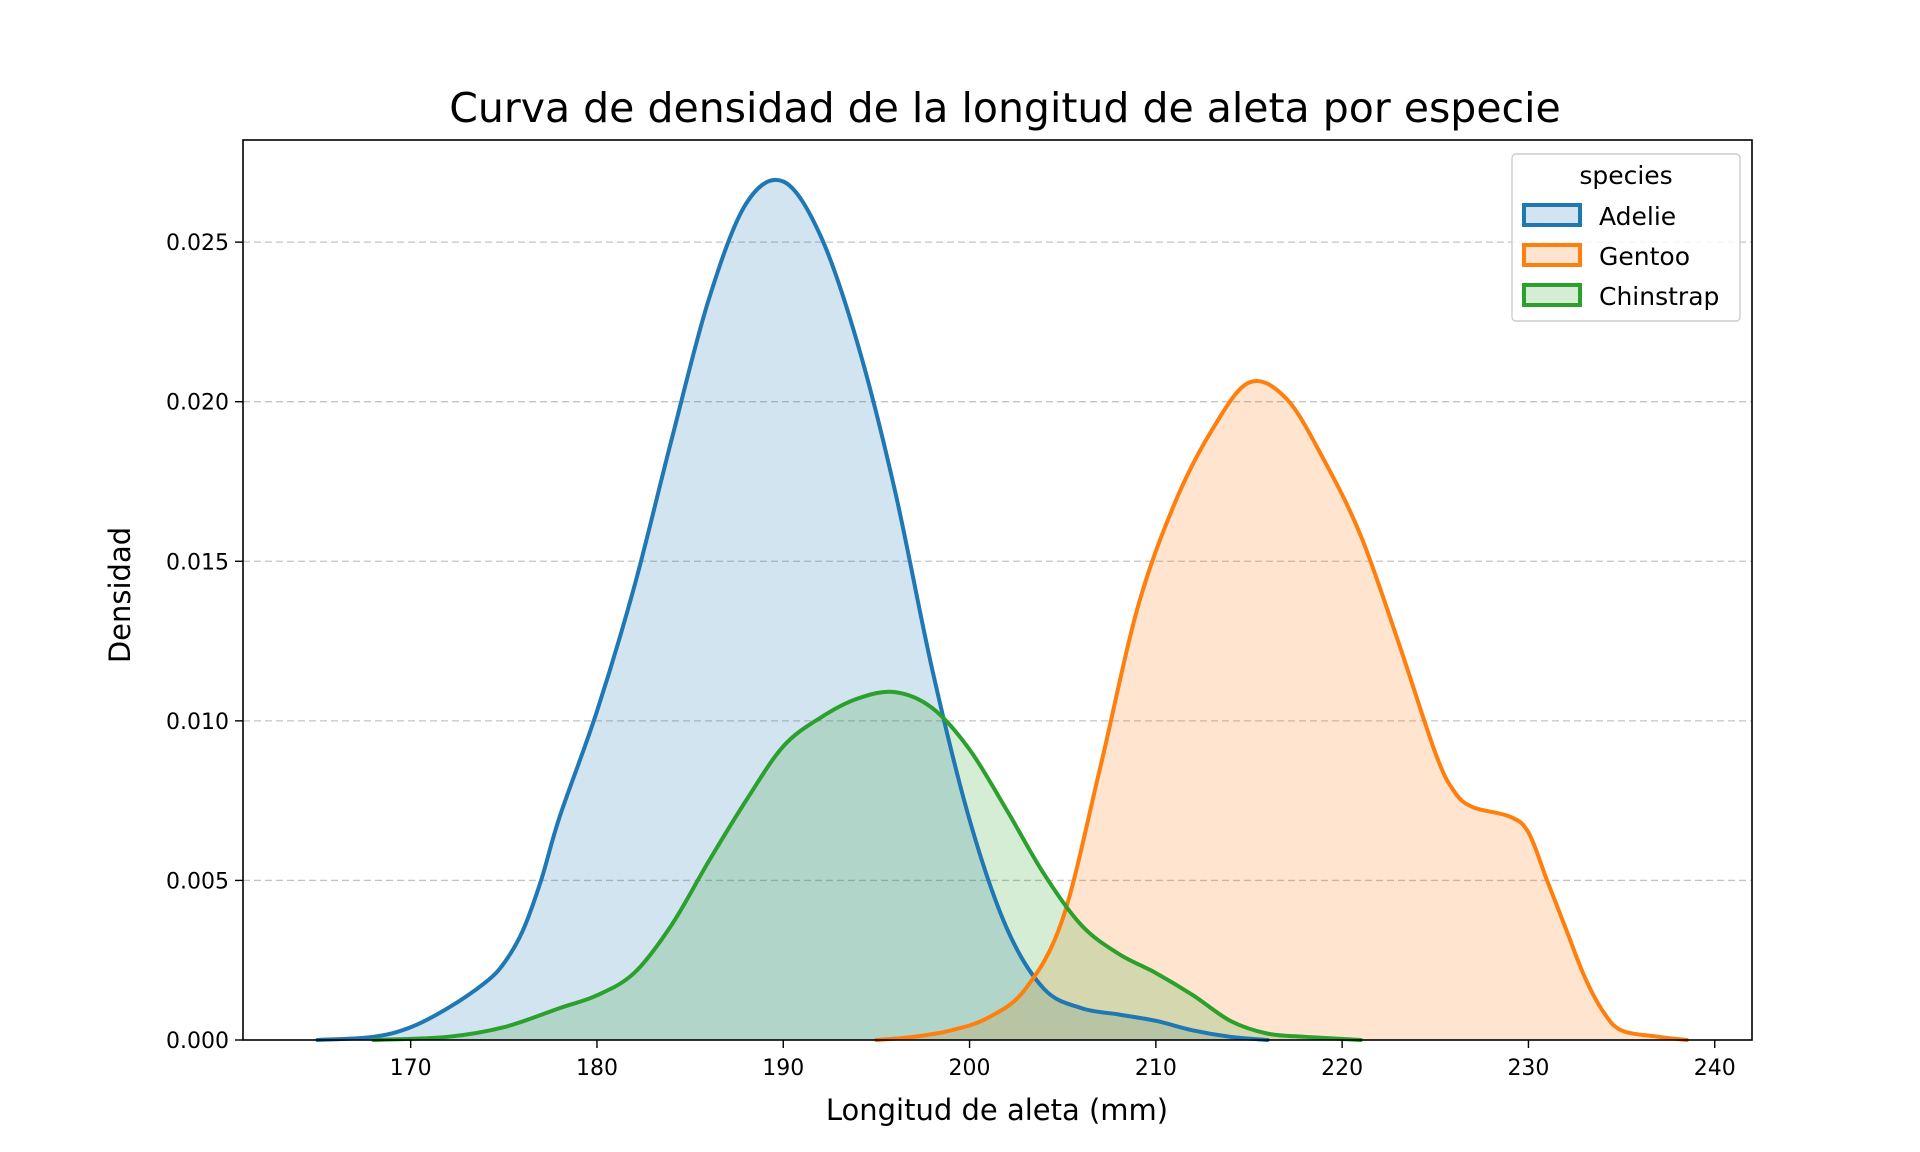 This screenshot has height=1152, width=1920. Describe the element at coordinates (1156, 1068) in the screenshot. I see `x-tick-label-210: 210` at that location.